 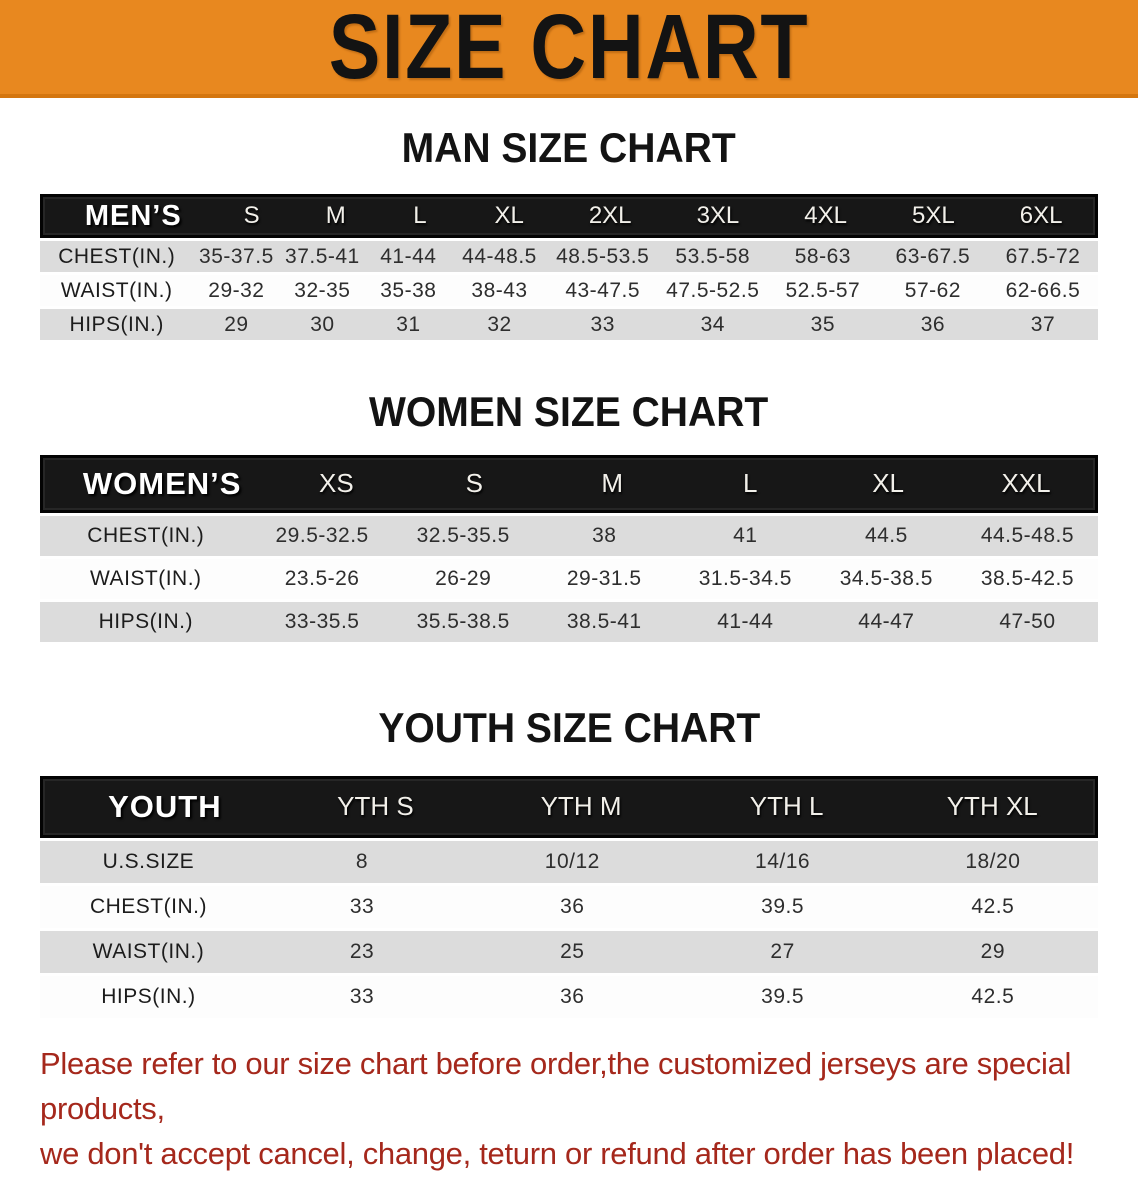 What do you see at coordinates (1043, 324) in the screenshot?
I see `size-value-cell: 37` at bounding box center [1043, 324].